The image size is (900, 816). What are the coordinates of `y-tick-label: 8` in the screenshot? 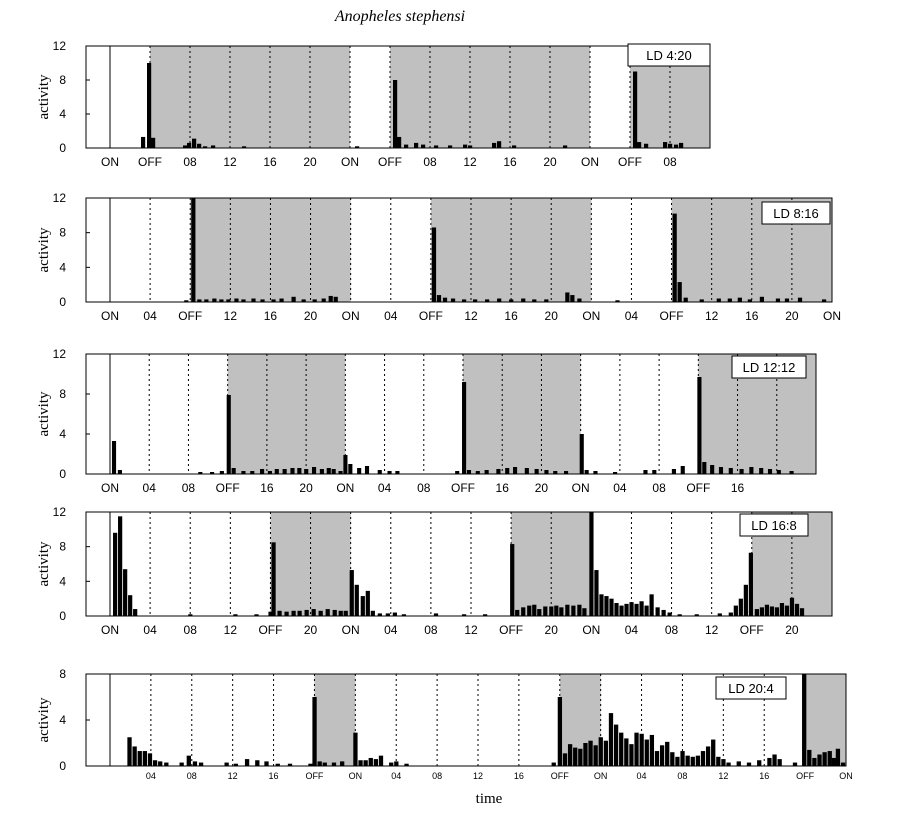 It's located at (62, 547).